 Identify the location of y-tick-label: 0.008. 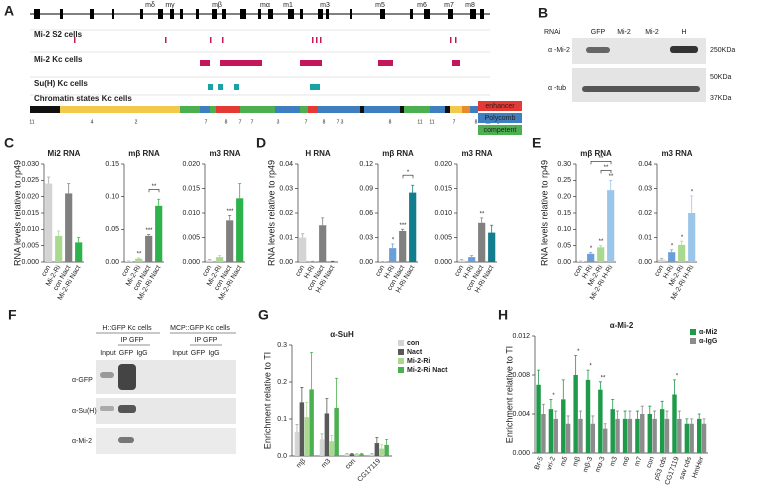
(521, 375).